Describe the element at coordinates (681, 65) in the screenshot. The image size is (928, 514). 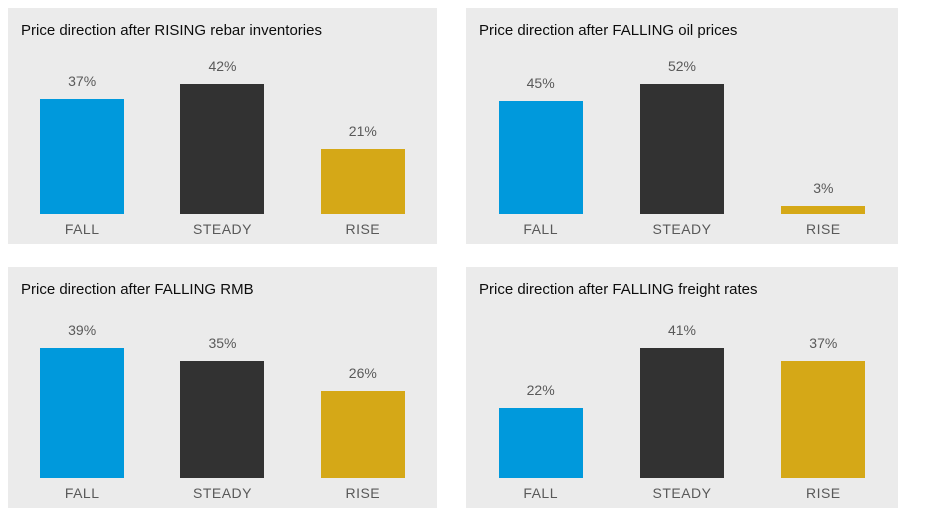
I see `bar-value-label: 52%` at that location.